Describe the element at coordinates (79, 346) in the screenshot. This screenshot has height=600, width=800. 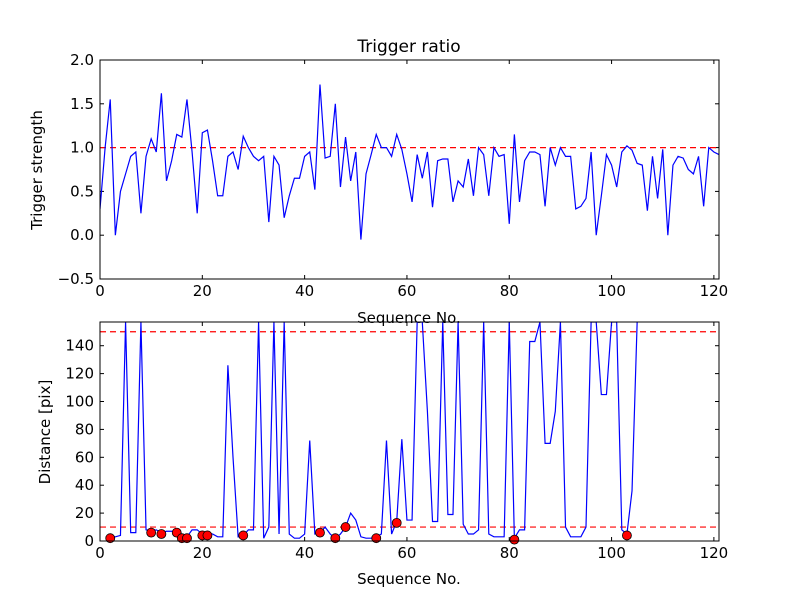
I see `bottom-y-tick-label: 140` at that location.